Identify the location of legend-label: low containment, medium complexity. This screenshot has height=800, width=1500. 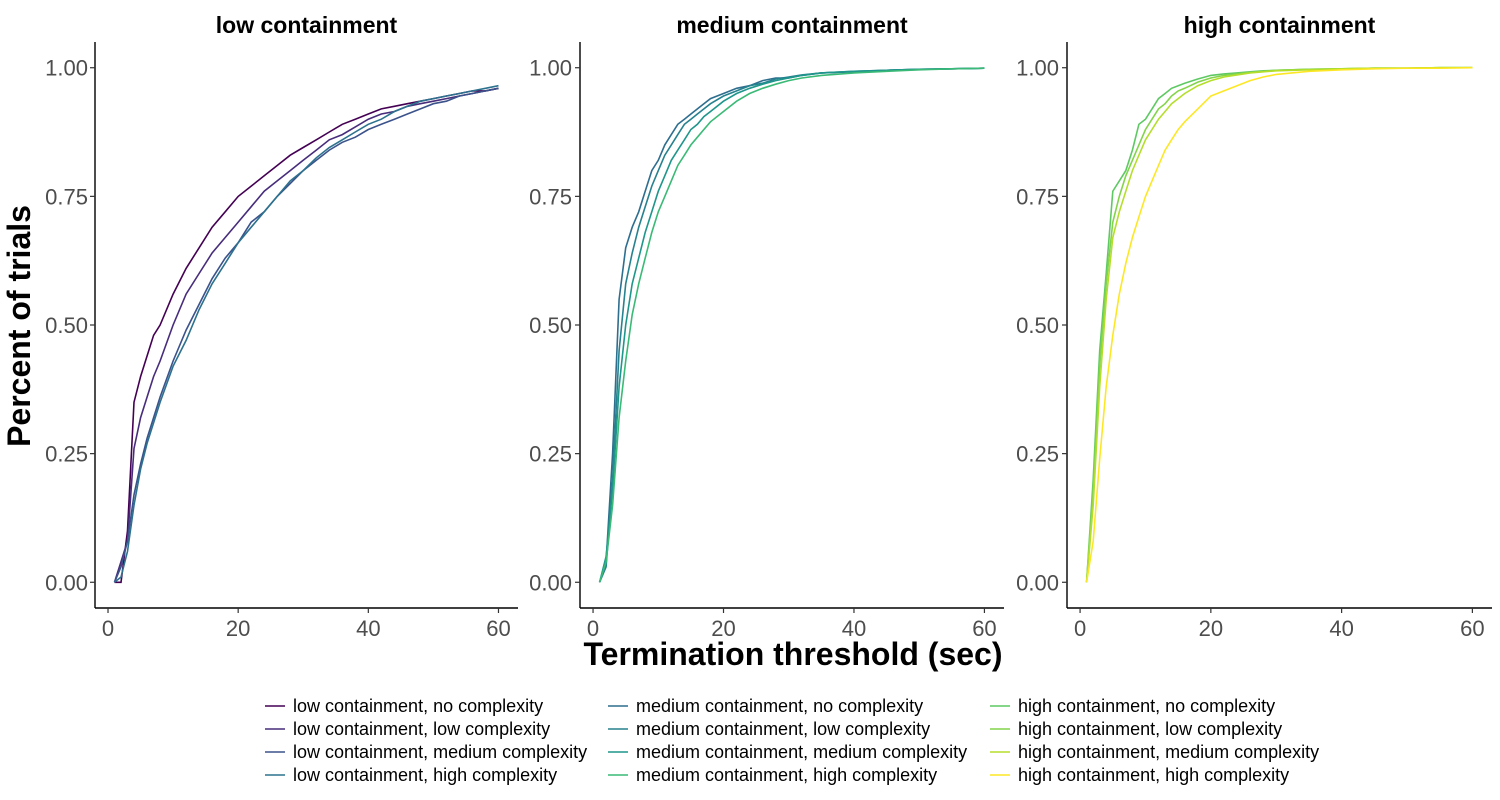
(440, 752).